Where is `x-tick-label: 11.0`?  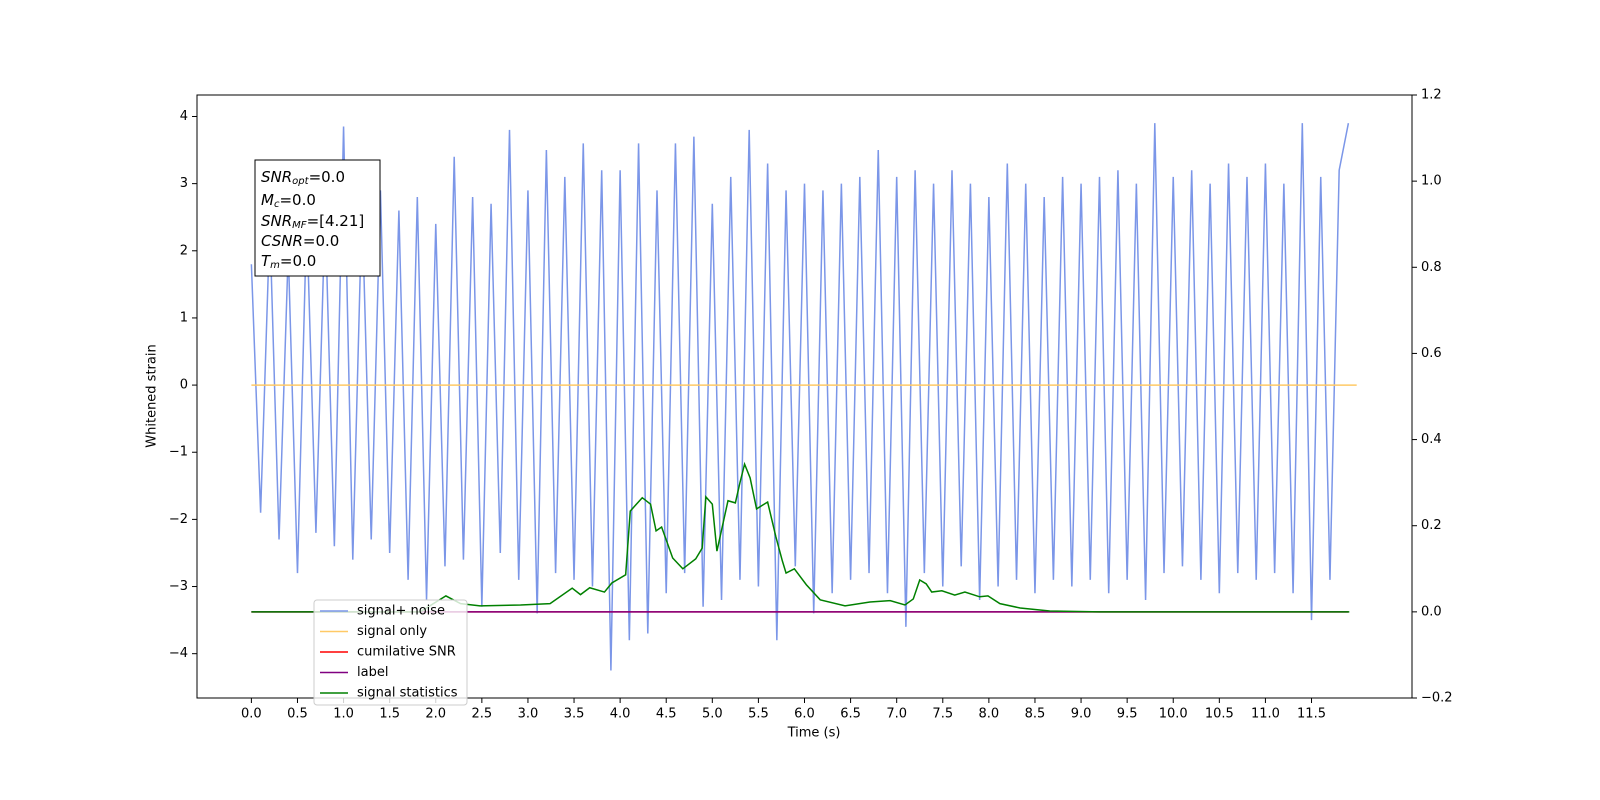
x-tick-label: 11.0 is located at coordinates (1265, 714).